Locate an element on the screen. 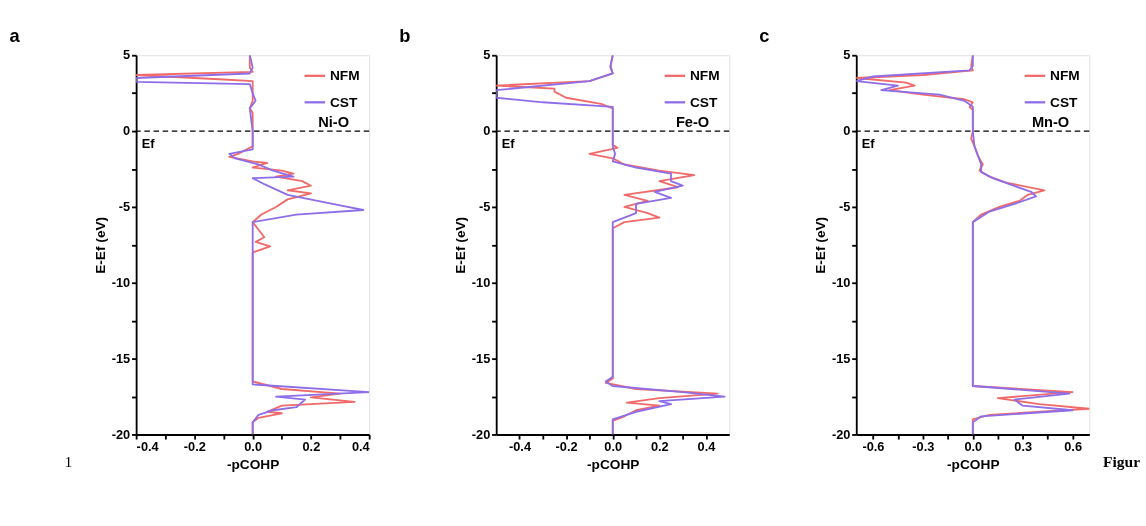 The width and height of the screenshot is (1146, 526). annotation: Mn-O is located at coordinates (1050, 121).